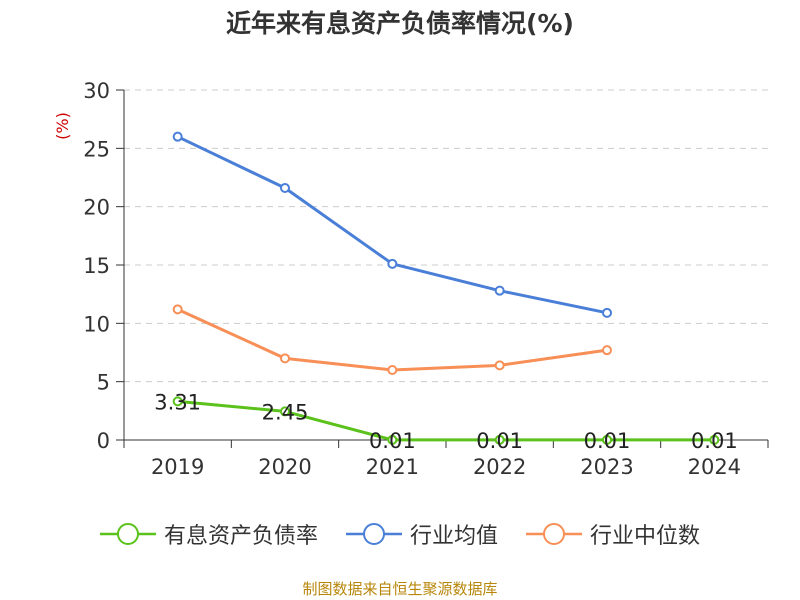 Image resolution: width=800 pixels, height=600 pixels. What do you see at coordinates (103, 441) in the screenshot?
I see `y-tick-label: 0` at bounding box center [103, 441].